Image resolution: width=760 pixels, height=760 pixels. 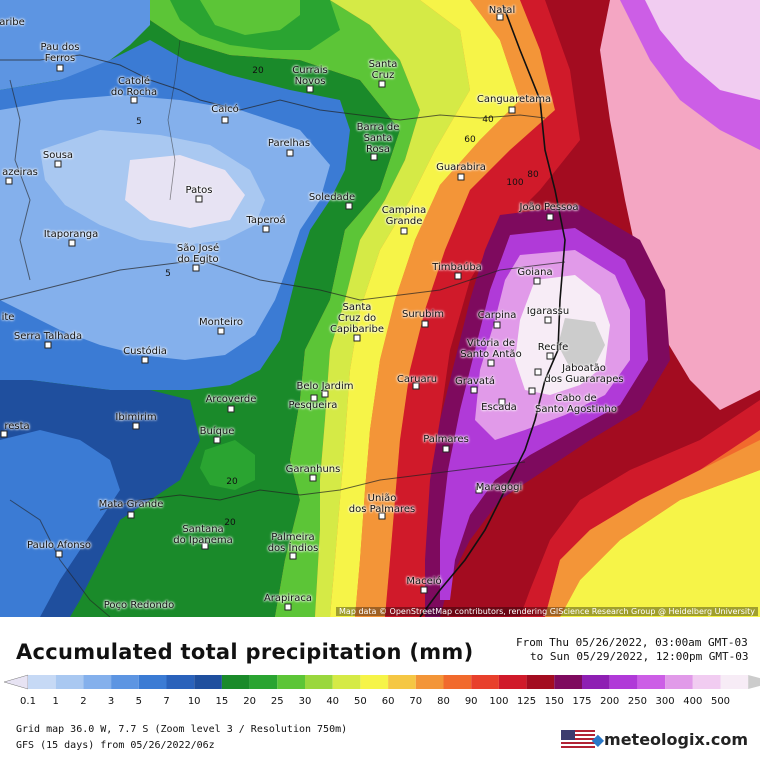 What do you see at coordinates (598, 739) in the screenshot?
I see `logo-icon: ◆` at bounding box center [598, 739].